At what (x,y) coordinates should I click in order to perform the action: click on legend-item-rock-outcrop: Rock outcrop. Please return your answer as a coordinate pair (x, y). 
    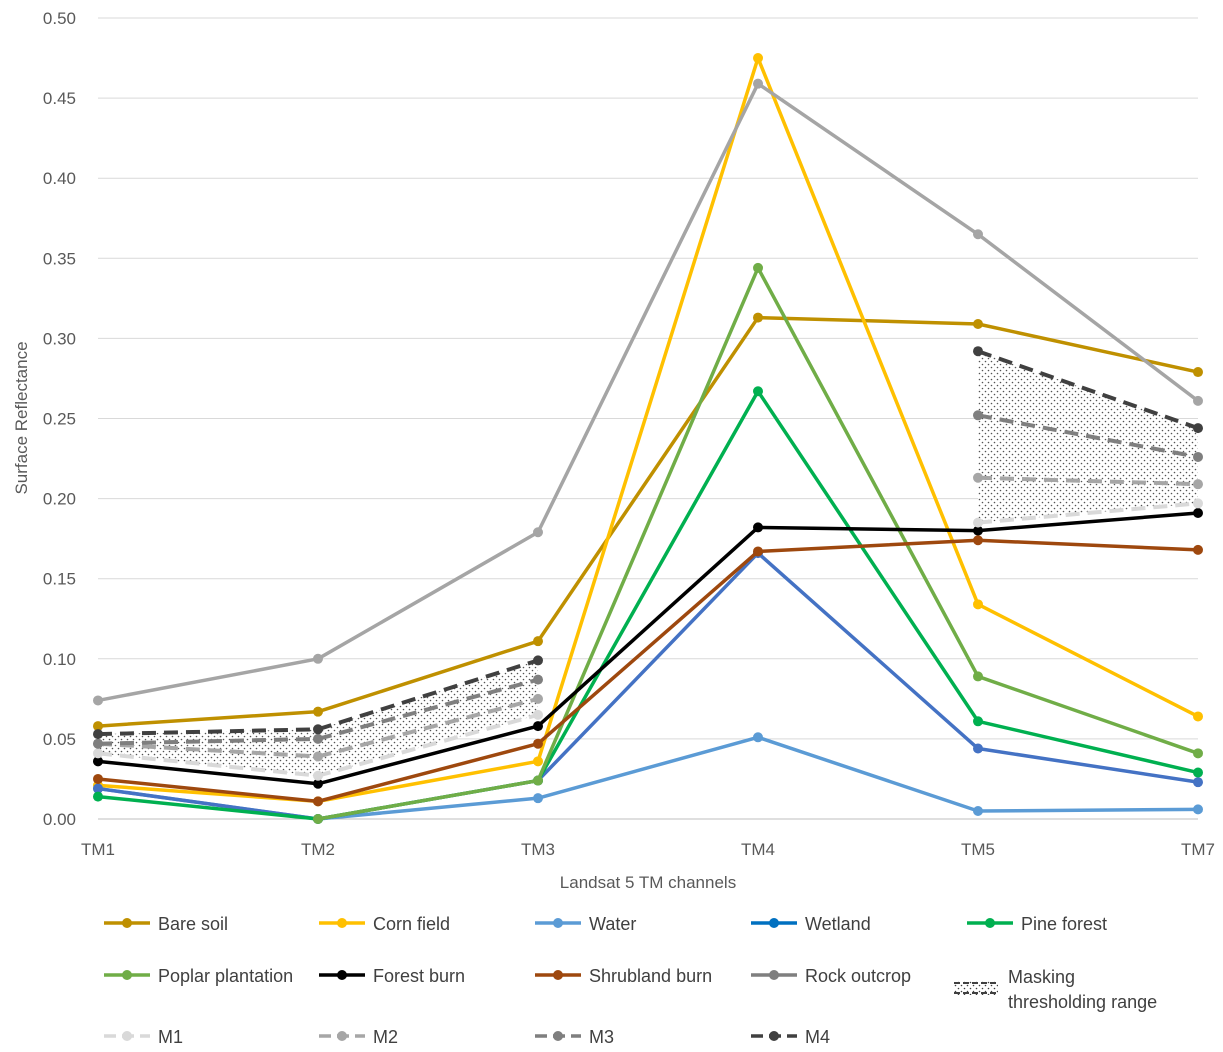
    Looking at the image, I should click on (831, 976).